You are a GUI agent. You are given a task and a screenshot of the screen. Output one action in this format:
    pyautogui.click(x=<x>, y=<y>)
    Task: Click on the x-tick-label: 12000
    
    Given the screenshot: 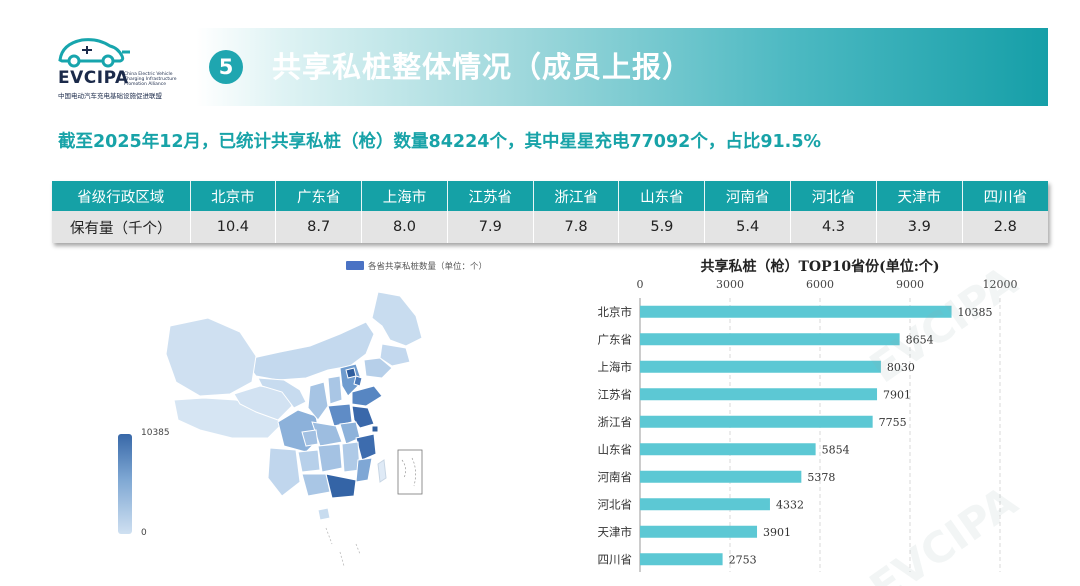 What is the action you would take?
    pyautogui.click(x=1000, y=284)
    